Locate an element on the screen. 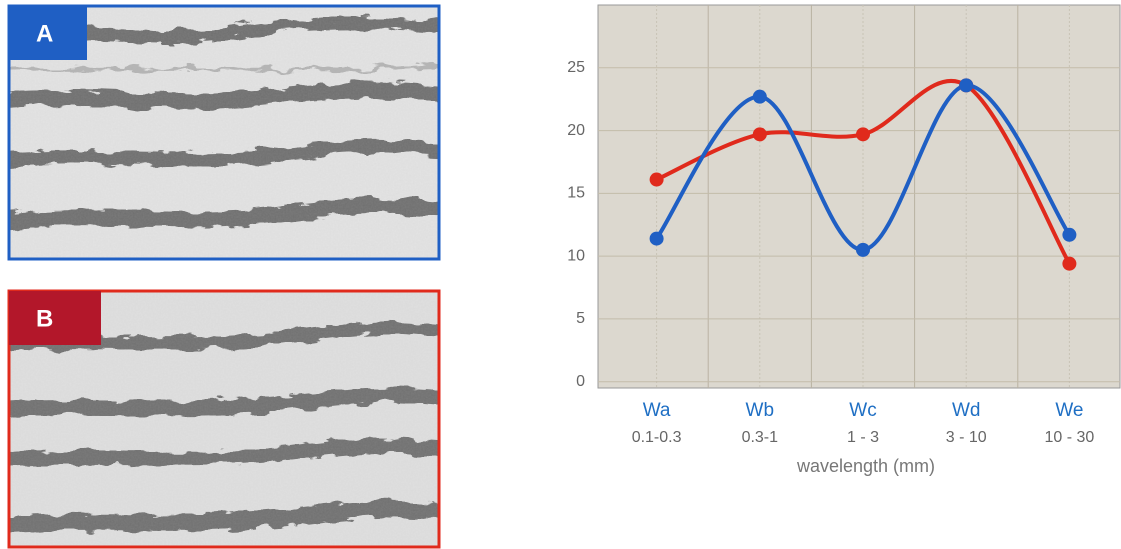  series-line is located at coordinates (863, 171).